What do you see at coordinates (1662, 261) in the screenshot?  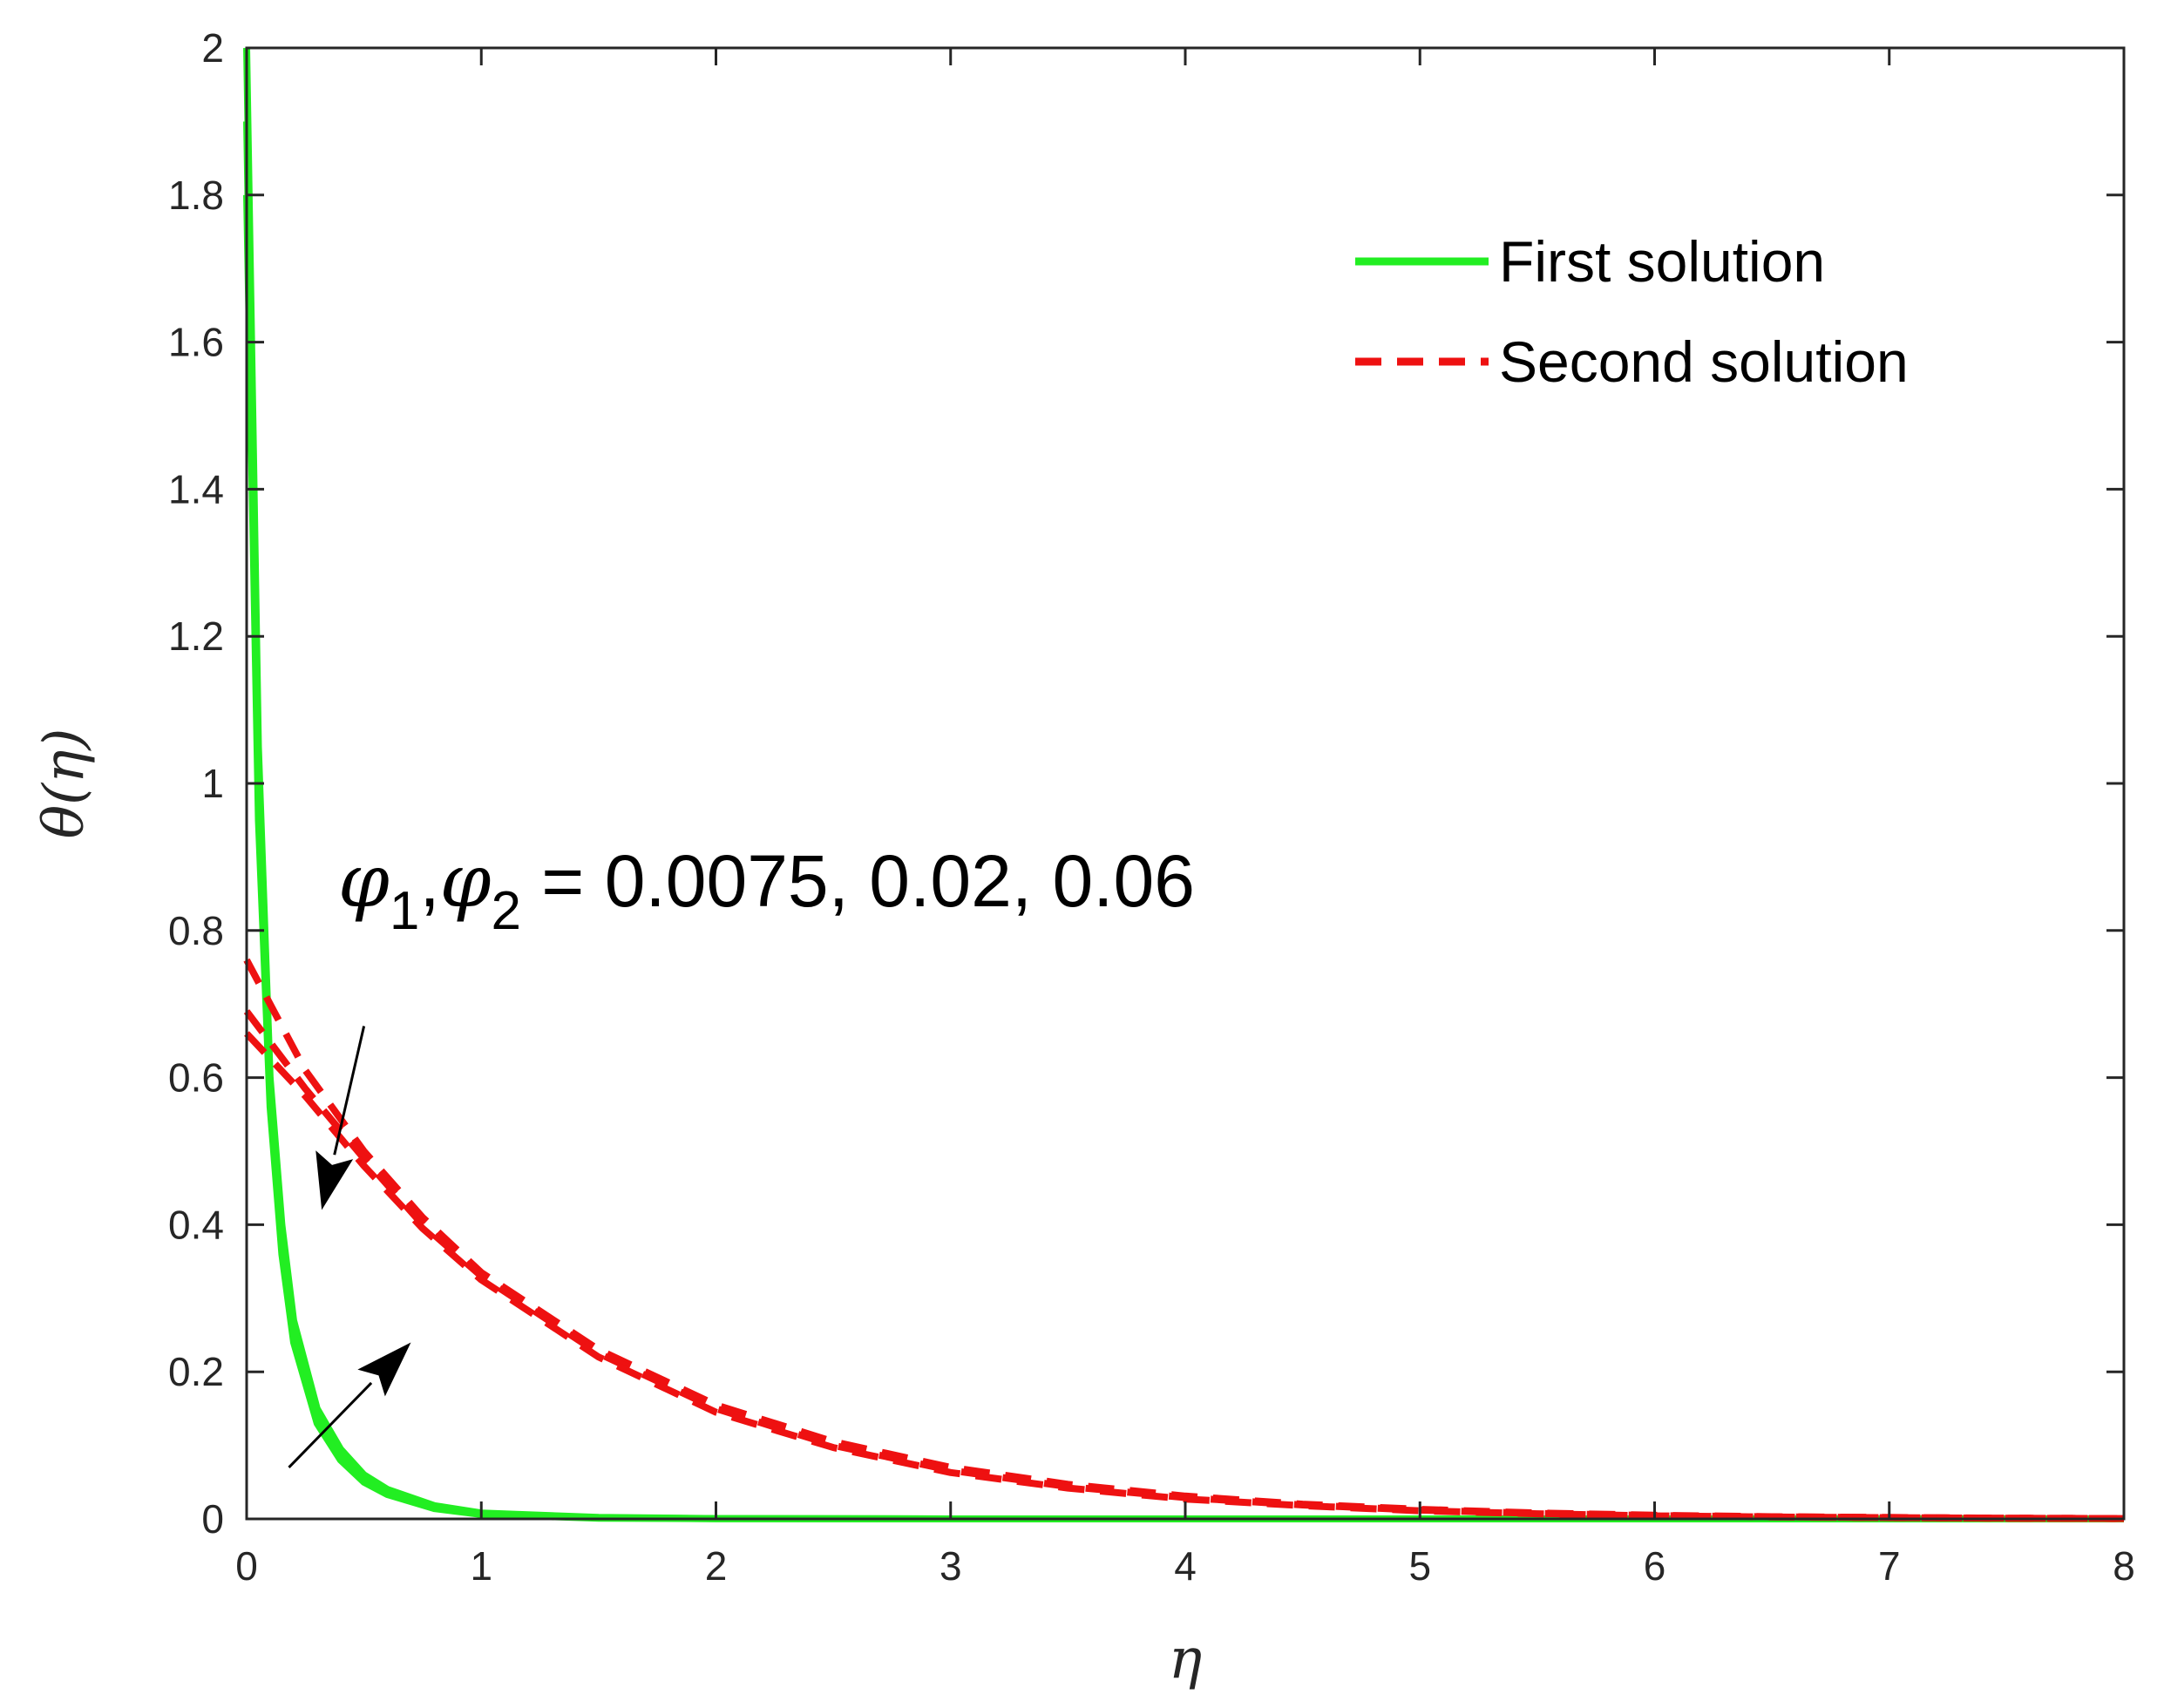 I see `legend-label-first-solution: First solution` at bounding box center [1662, 261].